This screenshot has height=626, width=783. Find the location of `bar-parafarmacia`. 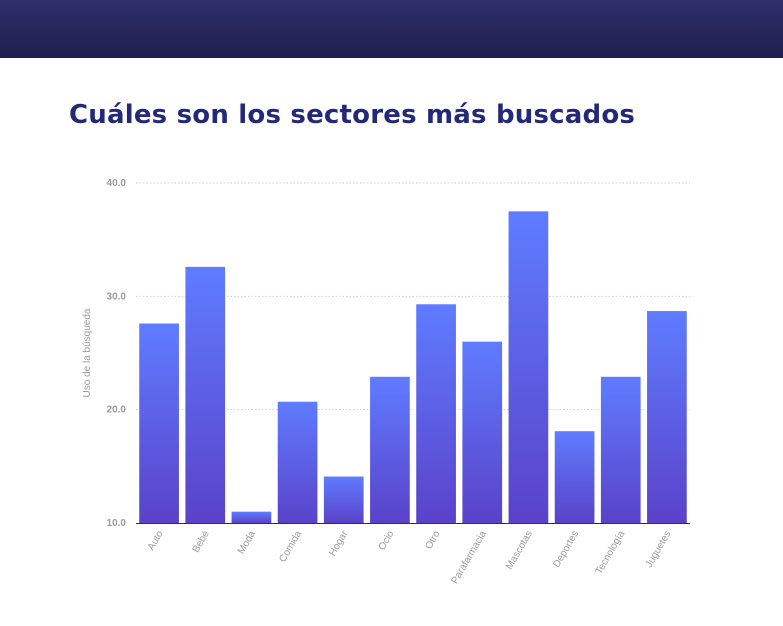

bar-parafarmacia is located at coordinates (482, 432).